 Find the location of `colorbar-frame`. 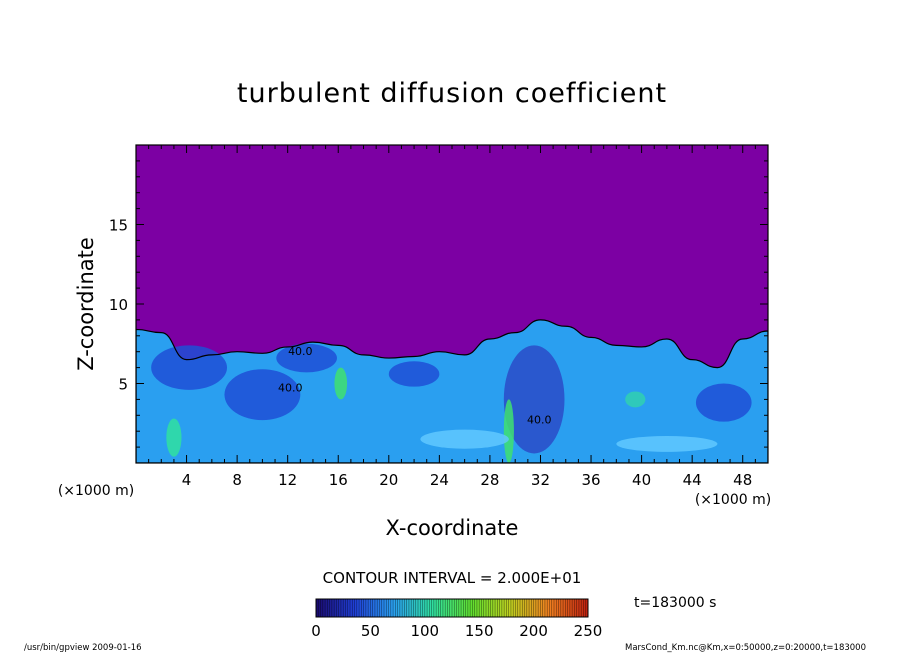

colorbar-frame is located at coordinates (452, 608).